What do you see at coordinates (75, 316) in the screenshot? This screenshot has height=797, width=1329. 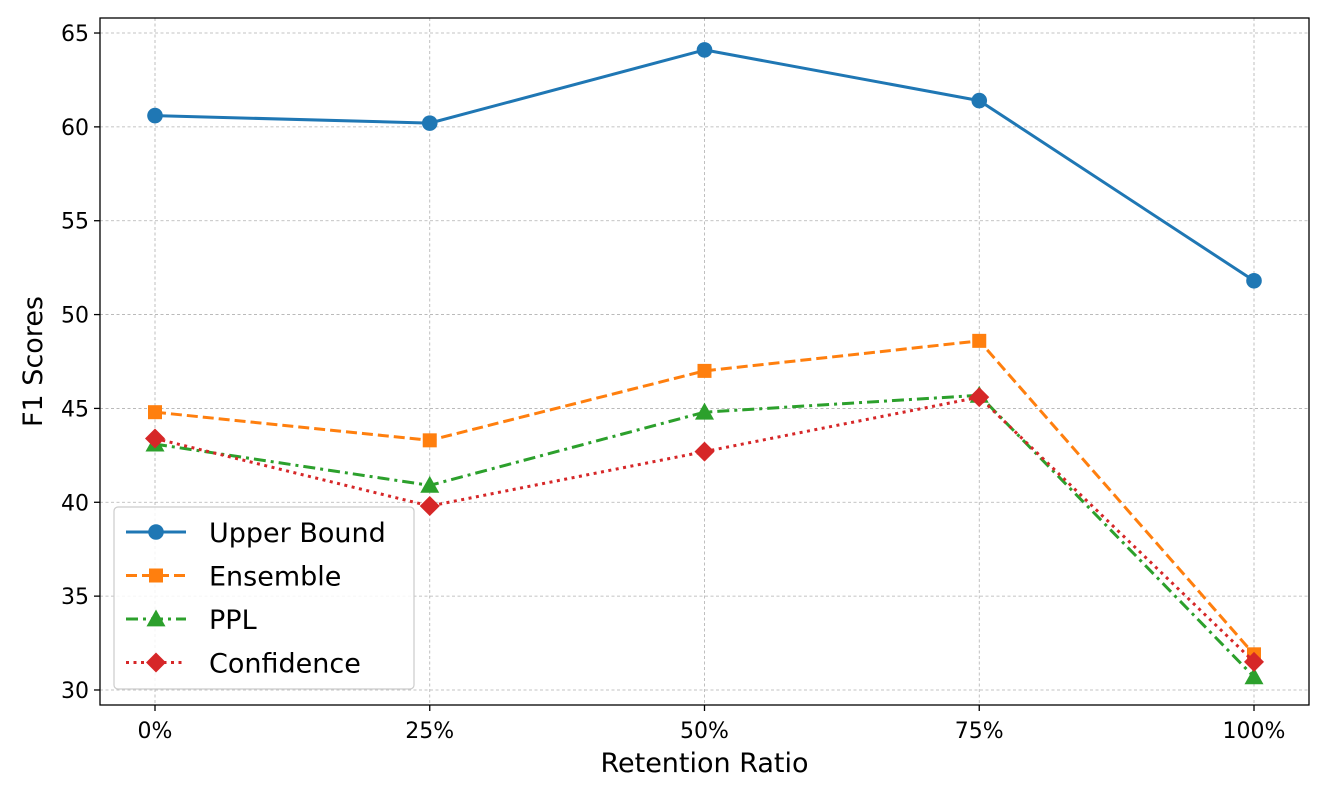 I see `y-tick-label: 50` at bounding box center [75, 316].